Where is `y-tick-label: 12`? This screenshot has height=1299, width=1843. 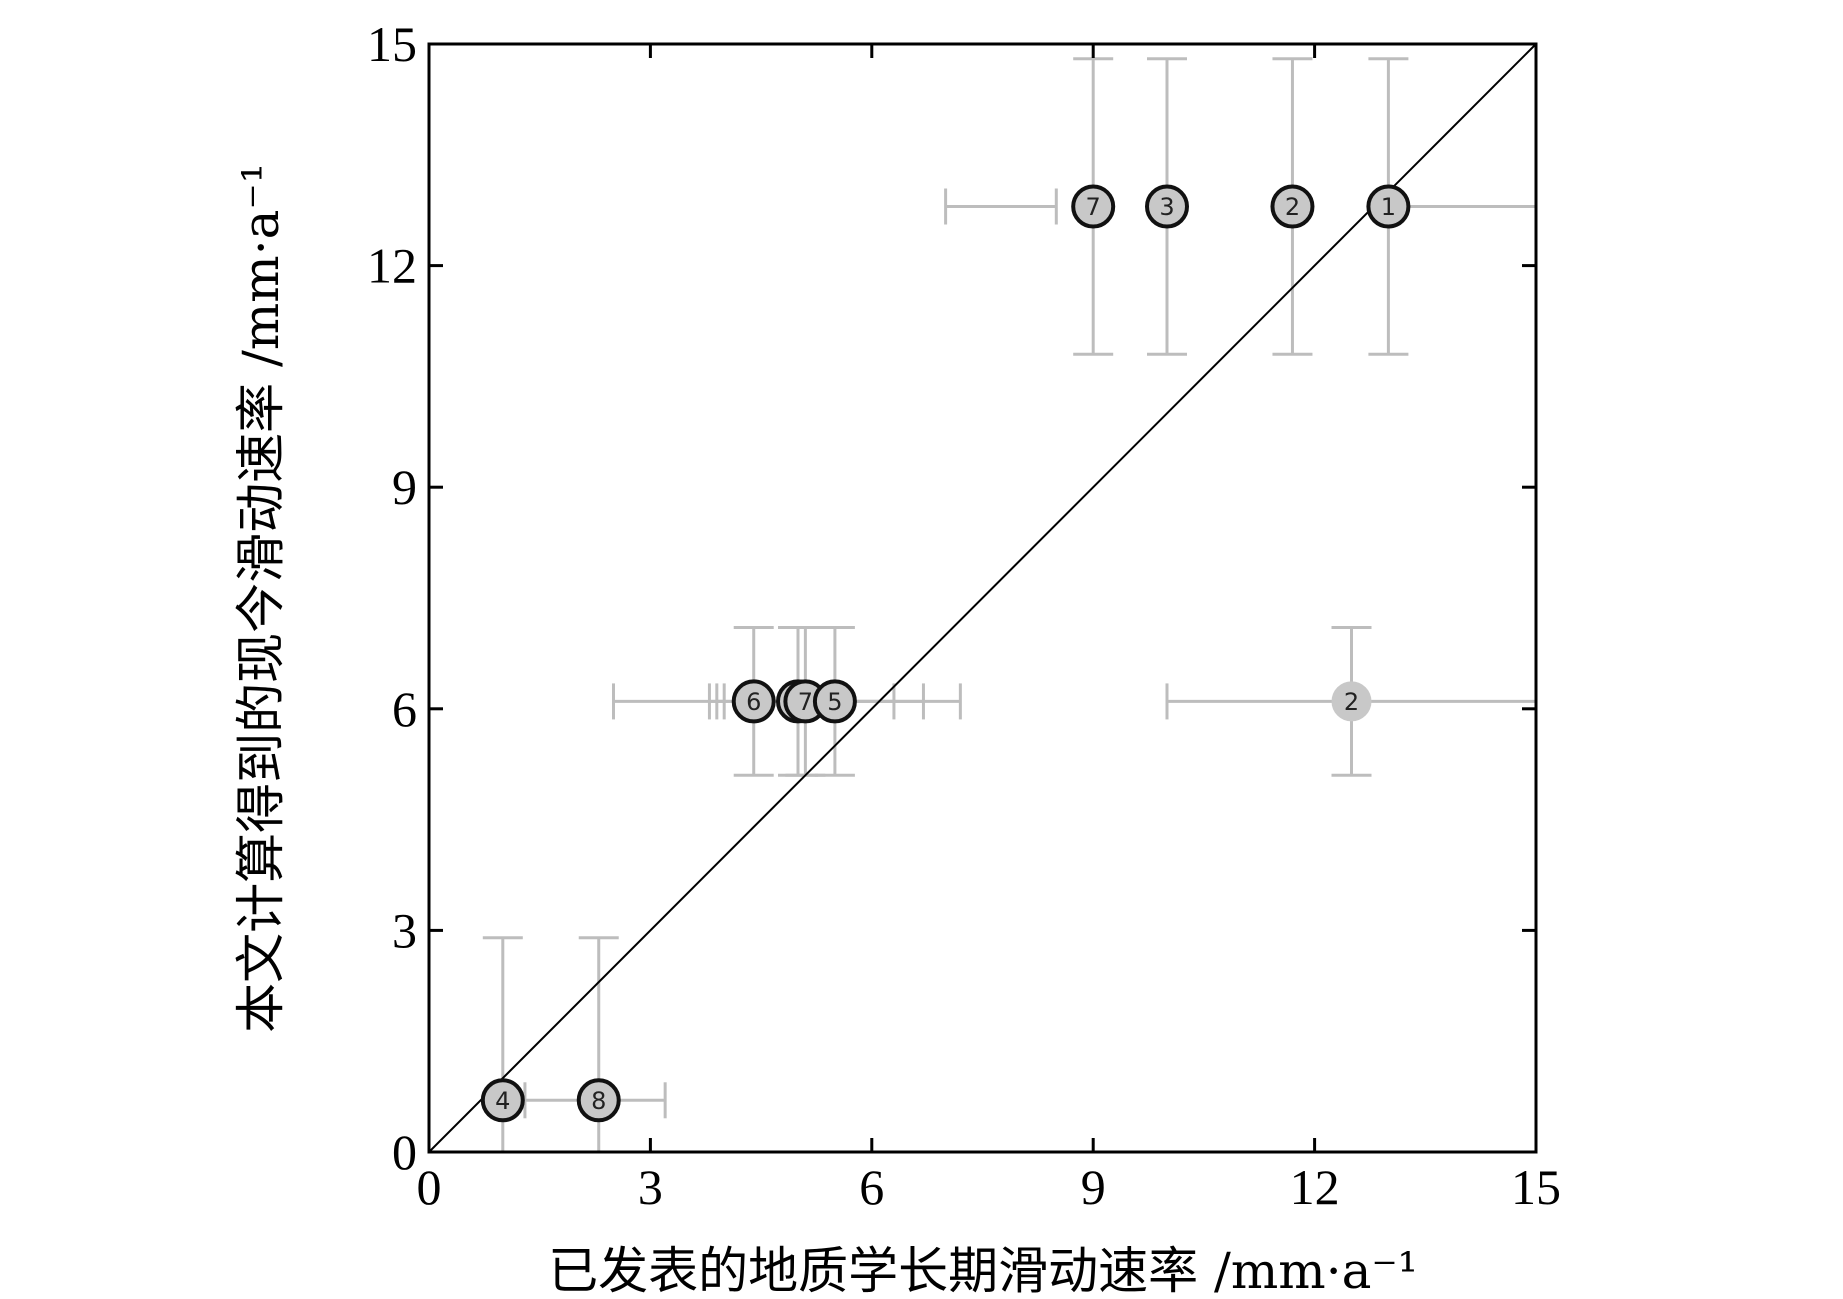
y-tick-label: 12 is located at coordinates (392, 266).